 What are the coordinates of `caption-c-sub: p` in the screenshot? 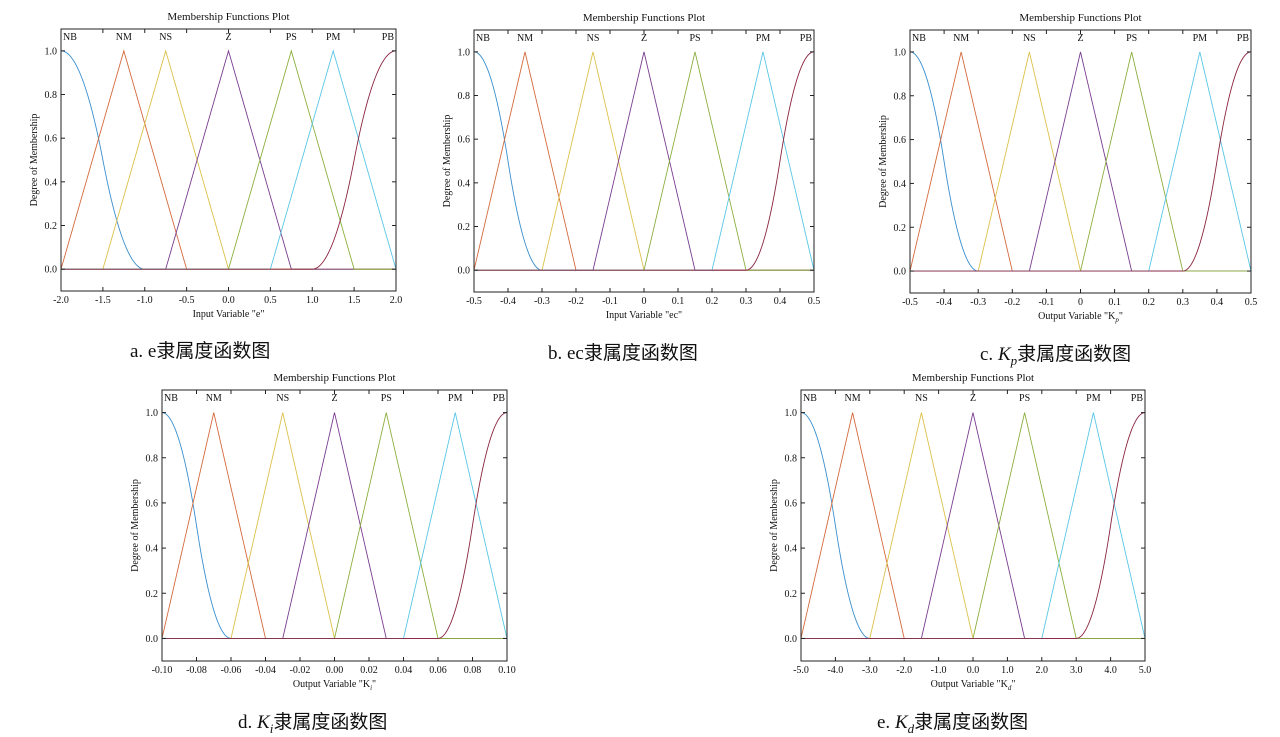 It's located at (1014, 360).